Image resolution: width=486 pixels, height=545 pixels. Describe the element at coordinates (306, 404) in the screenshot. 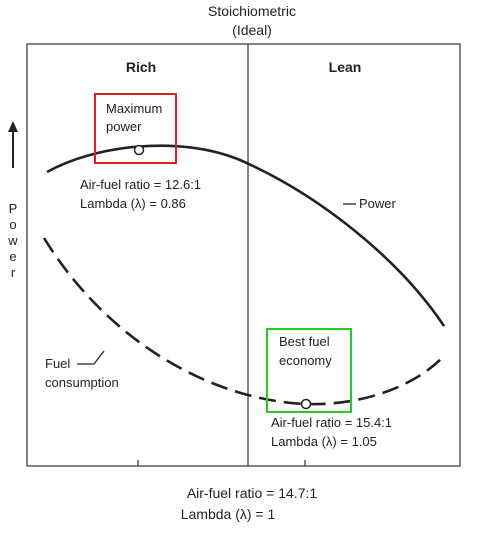

I see `best-economy-point` at that location.